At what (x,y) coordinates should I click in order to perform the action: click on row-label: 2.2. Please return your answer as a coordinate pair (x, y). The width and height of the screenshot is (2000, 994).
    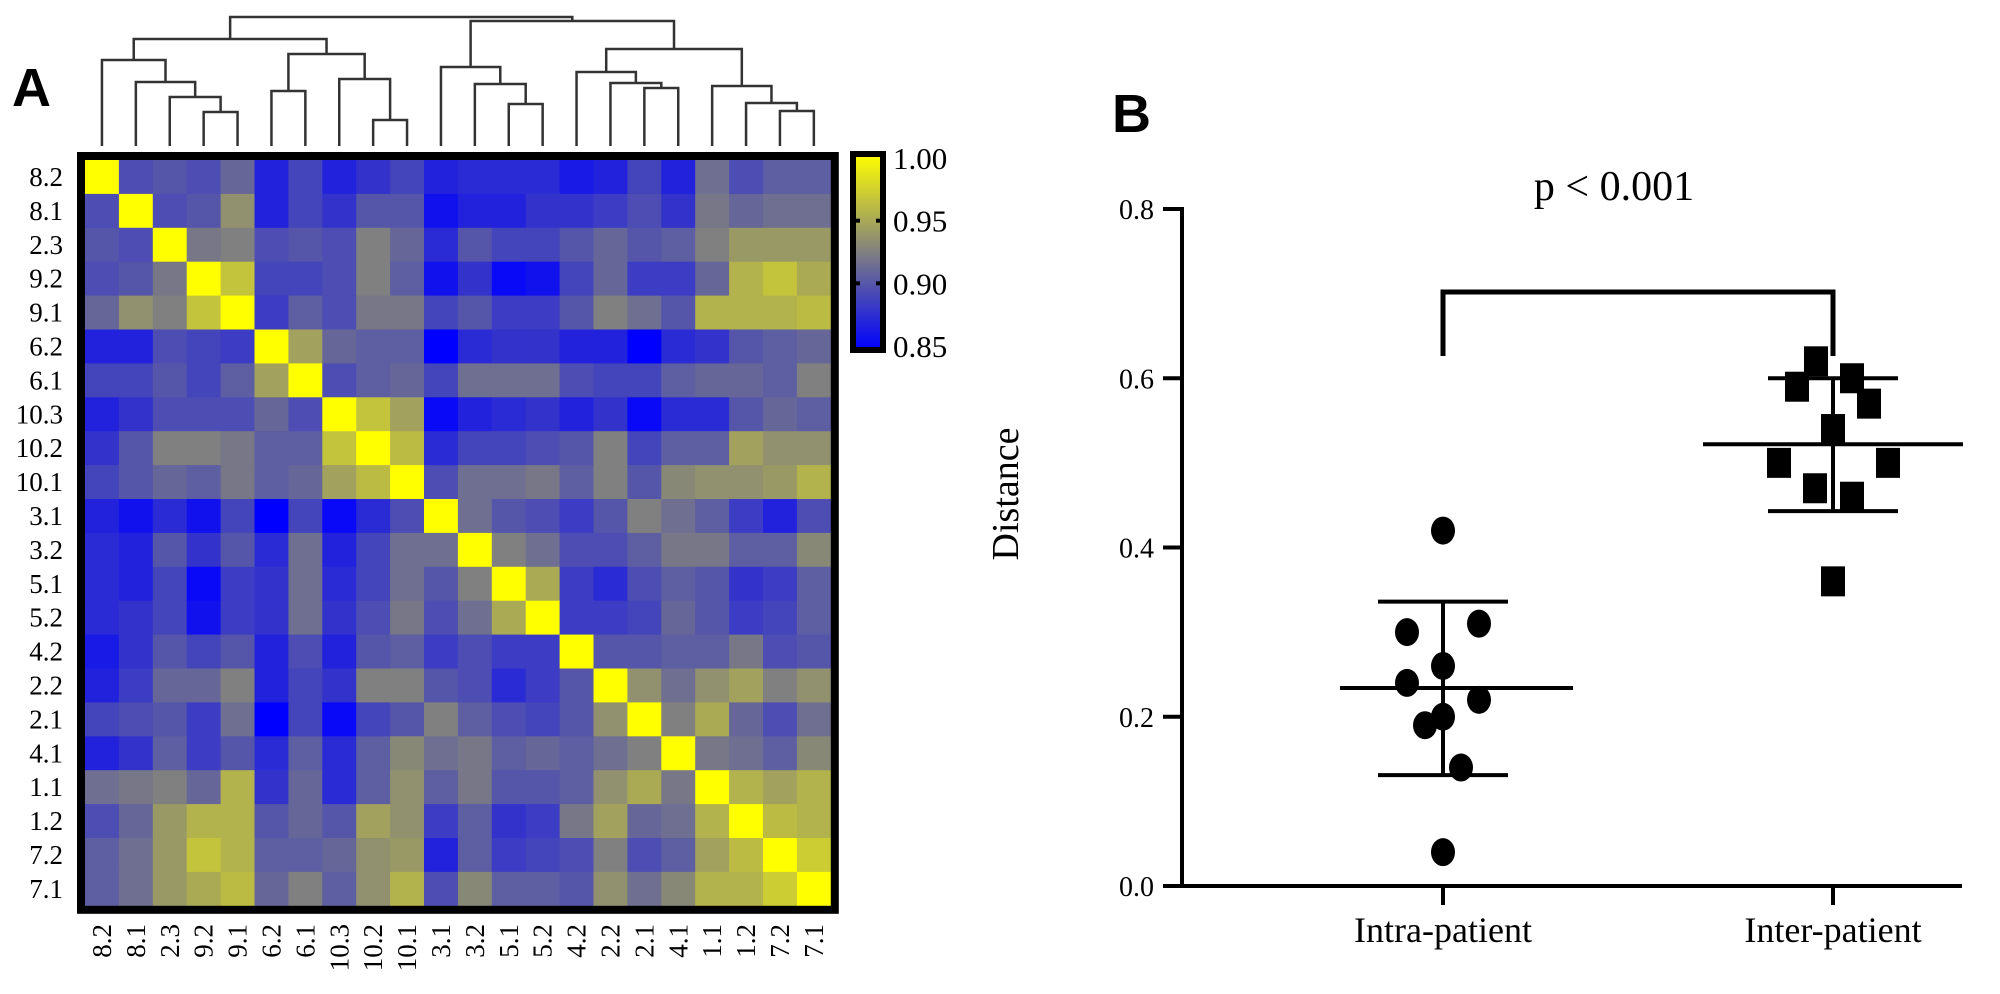
    Looking at the image, I should click on (46, 685).